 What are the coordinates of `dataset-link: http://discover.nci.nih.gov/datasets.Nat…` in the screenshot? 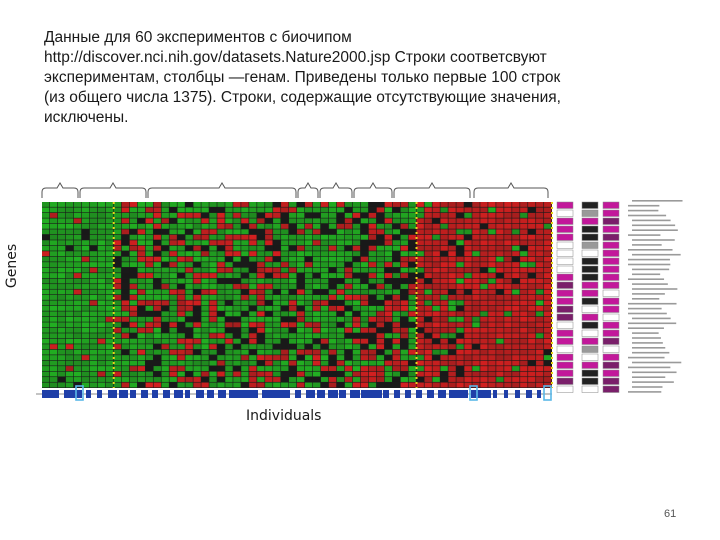 It's located at (217, 57).